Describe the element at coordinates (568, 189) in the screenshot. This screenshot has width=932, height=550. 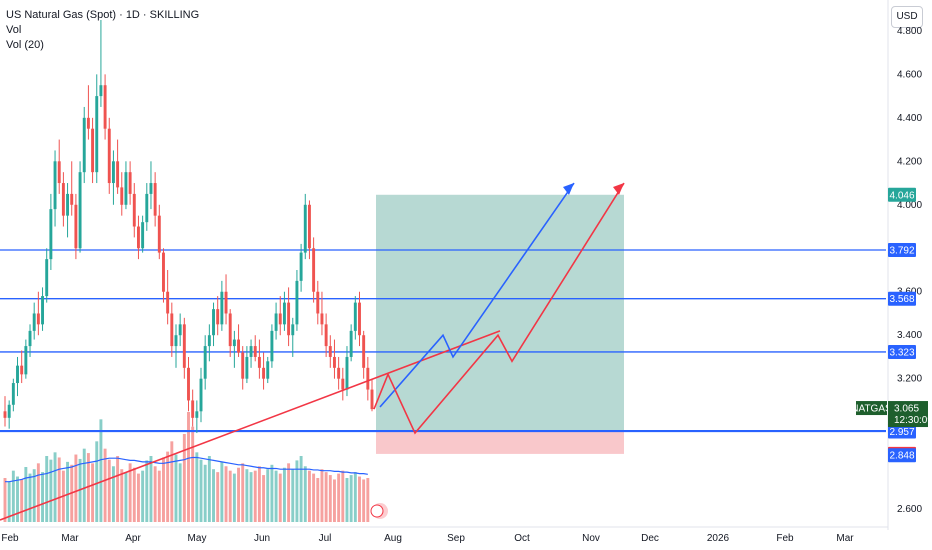
I see `arrowhead-blue` at that location.